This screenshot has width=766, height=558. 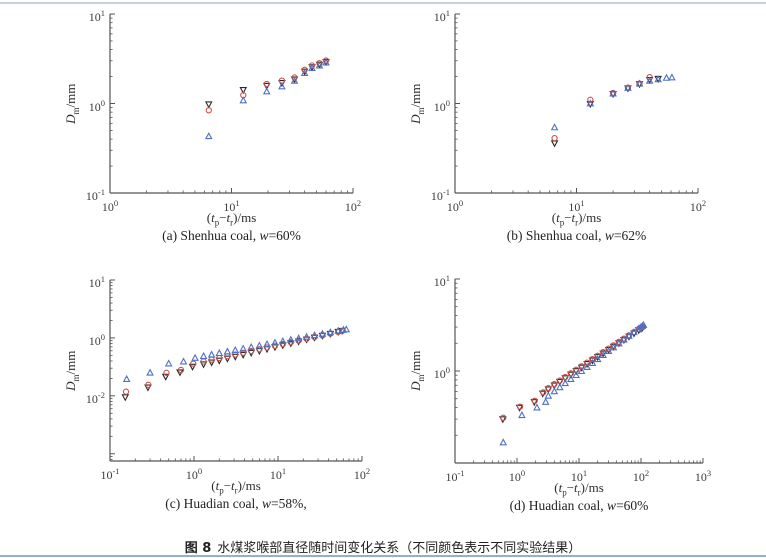 What do you see at coordinates (236, 503) in the screenshot?
I see `subplot-c-caption: (c) Huadian coal, w=58%,` at bounding box center [236, 503].